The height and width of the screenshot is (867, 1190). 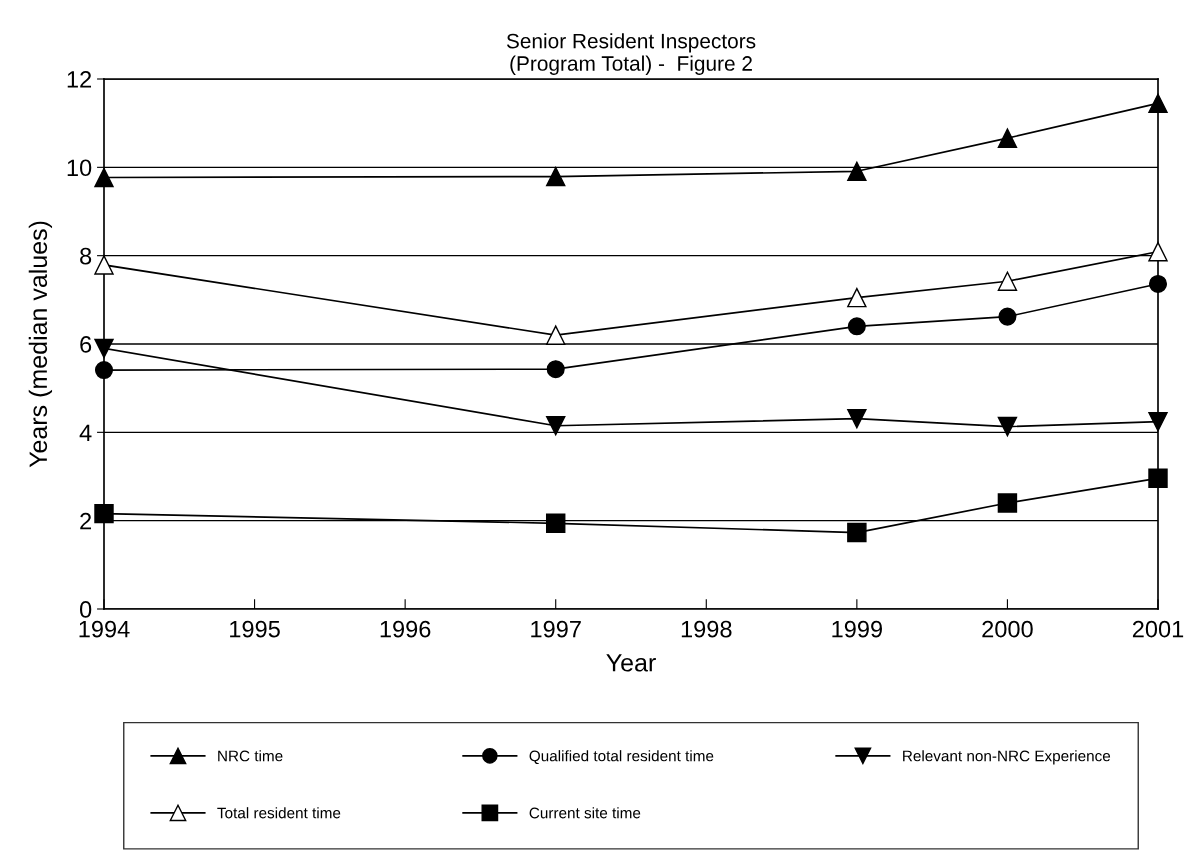 What do you see at coordinates (40, 344) in the screenshot?
I see `y-axis-title: Years (median values)` at bounding box center [40, 344].